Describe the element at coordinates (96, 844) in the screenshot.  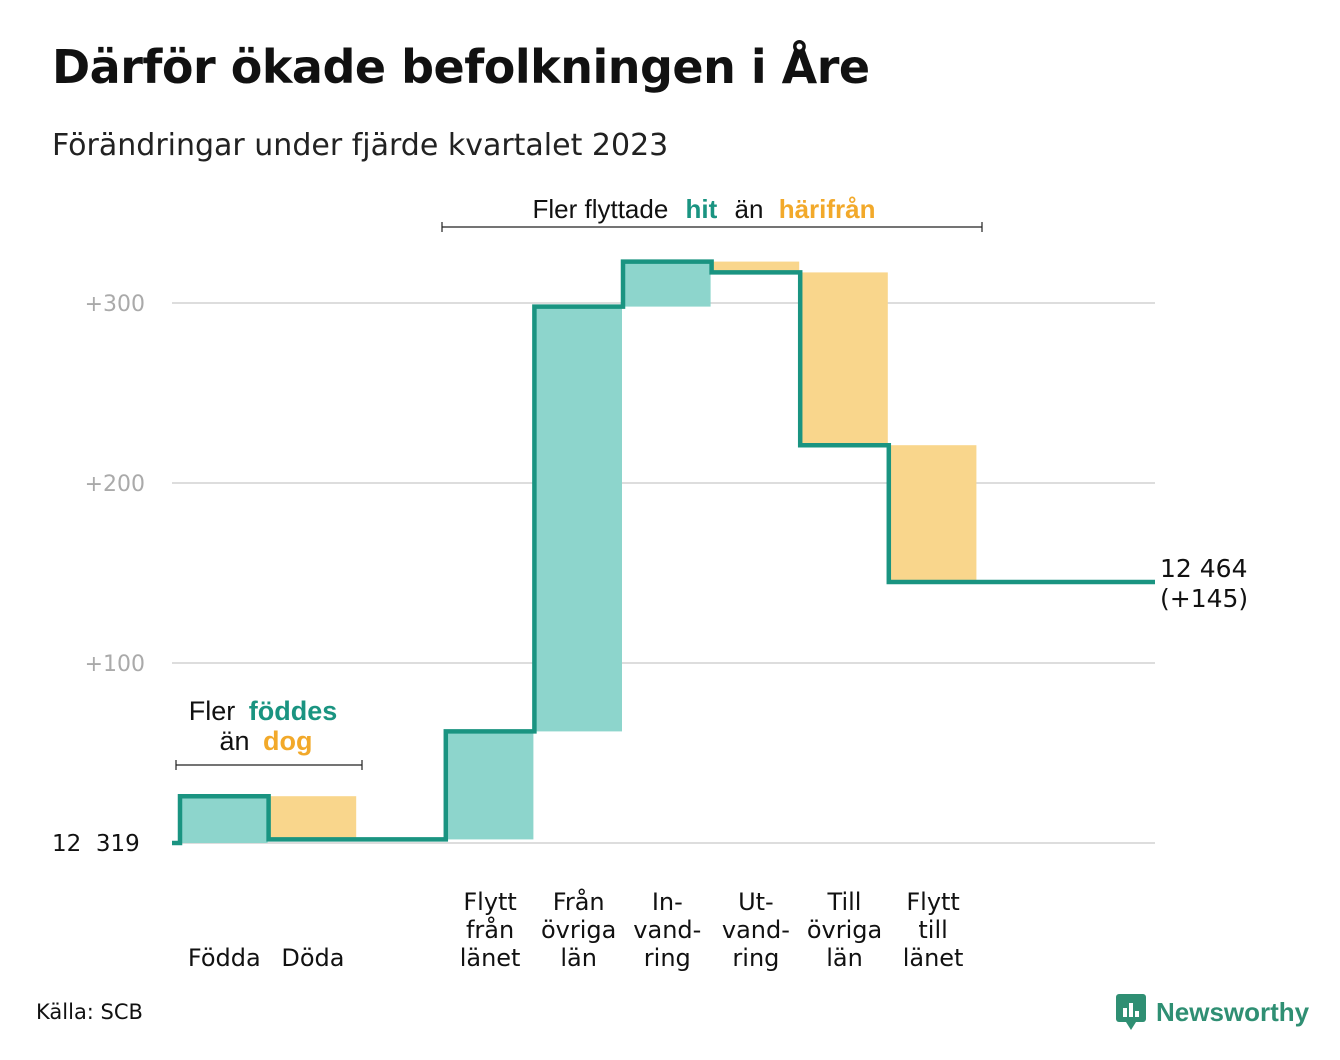
I see `start-value-label: 12 319` at that location.